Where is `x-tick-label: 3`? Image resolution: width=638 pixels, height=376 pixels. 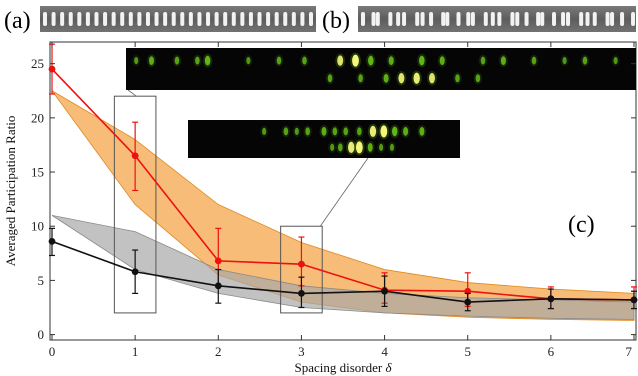
x-tick-label: 3 is located at coordinates (301, 351).